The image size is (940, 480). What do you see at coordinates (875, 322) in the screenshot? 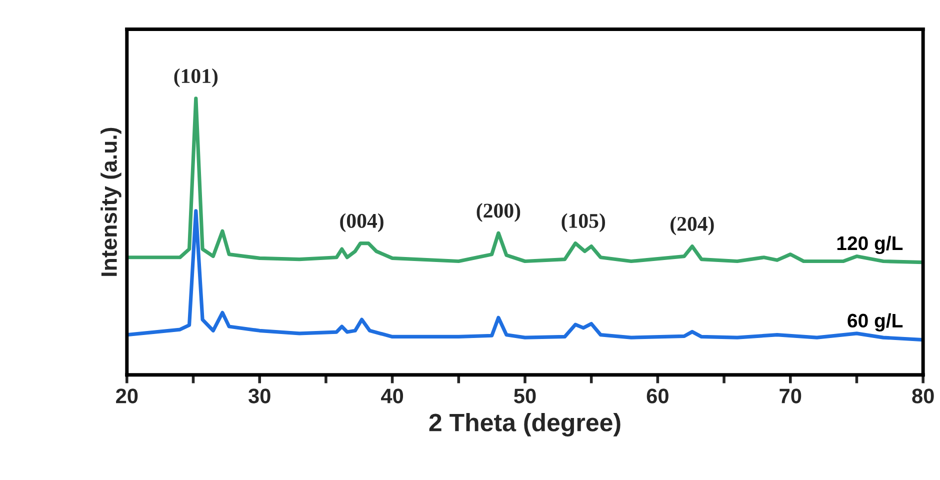
I see `series-label: 60 g/L` at bounding box center [875, 322].